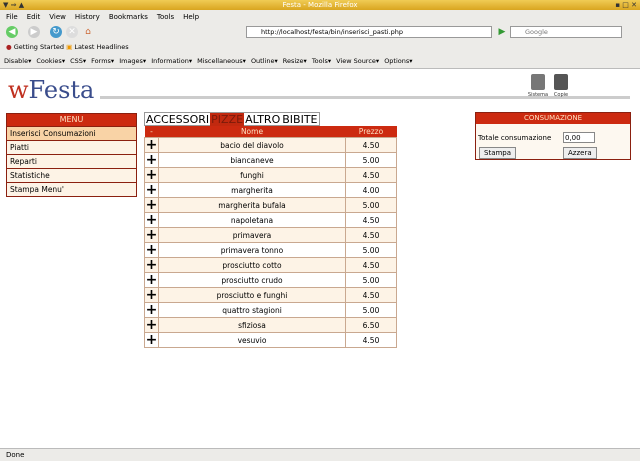 The image size is (640, 461). I want to click on table-row: + primavera 4.50, so click(270, 234).